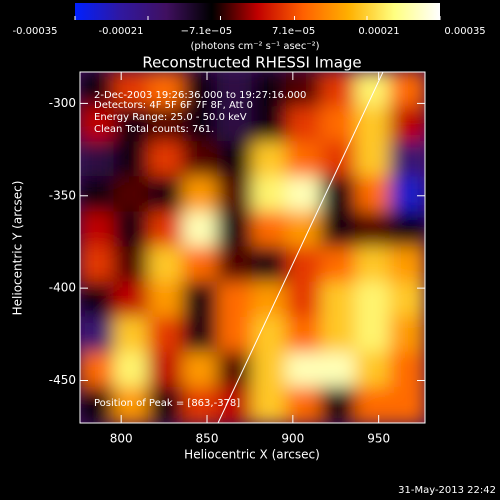 The height and width of the screenshot is (500, 500). I want to click on x-tick-label: 900, so click(292, 439).